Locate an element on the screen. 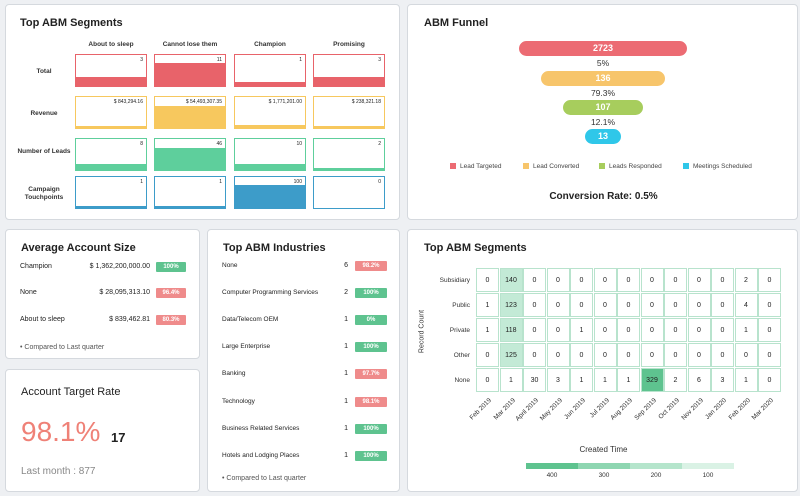 The height and width of the screenshot is (496, 800). heatmap-legend-label: 400 is located at coordinates (552, 475).